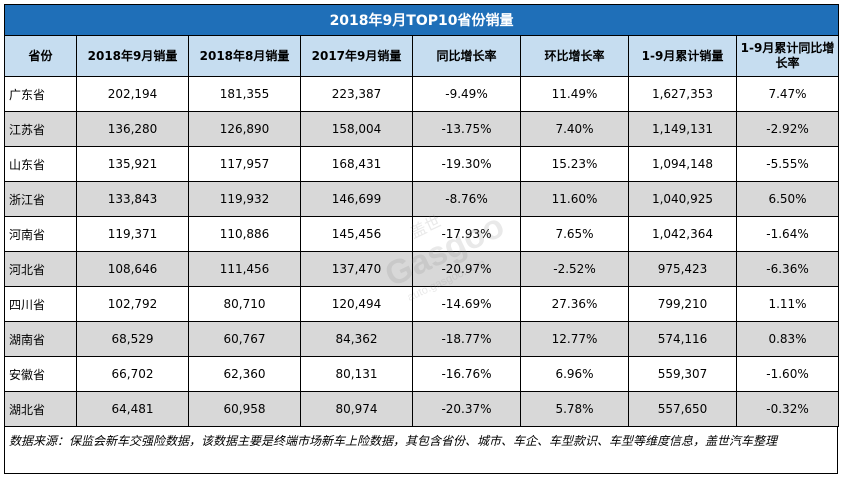 This screenshot has height=488, width=845. Describe the element at coordinates (787, 199) in the screenshot. I see `value-cell: 6.50%` at that location.